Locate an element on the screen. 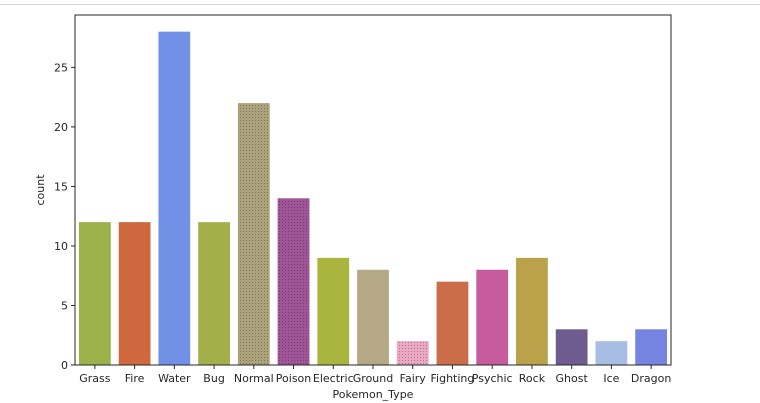 This screenshot has height=403, width=760. bar-ground is located at coordinates (373, 317).